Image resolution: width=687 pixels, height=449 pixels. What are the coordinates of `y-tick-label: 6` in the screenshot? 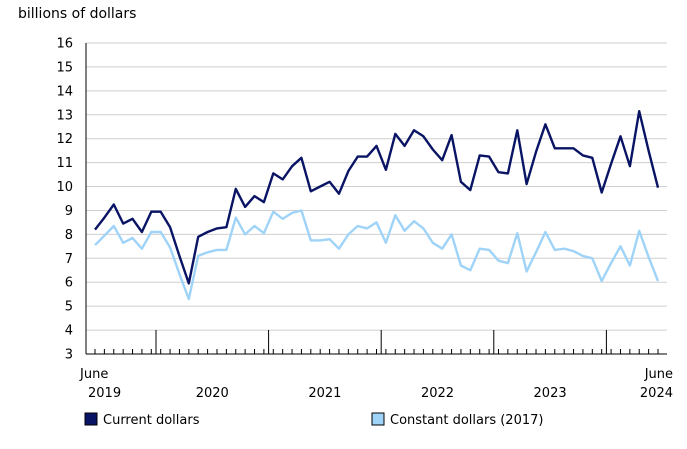 It's located at (69, 283).